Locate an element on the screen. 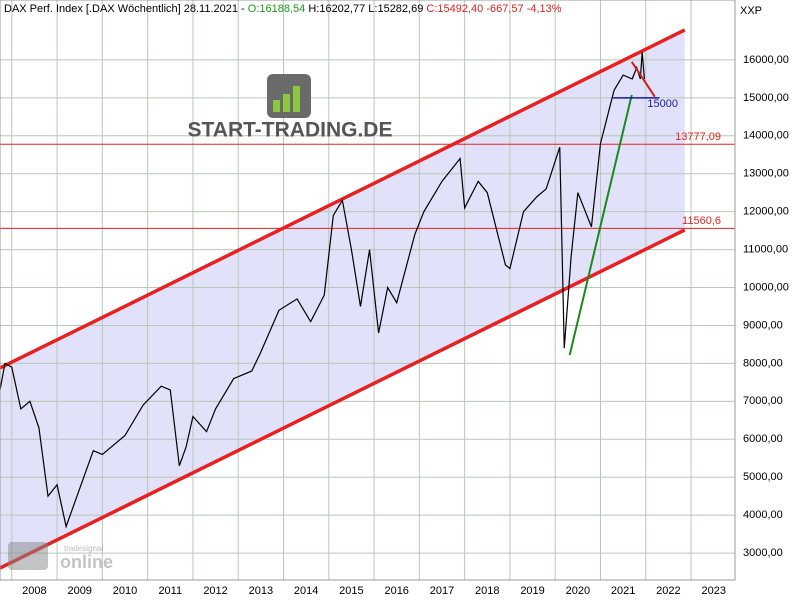 This screenshot has height=600, width=800. watermark: tradesignal online is located at coordinates (60, 557).